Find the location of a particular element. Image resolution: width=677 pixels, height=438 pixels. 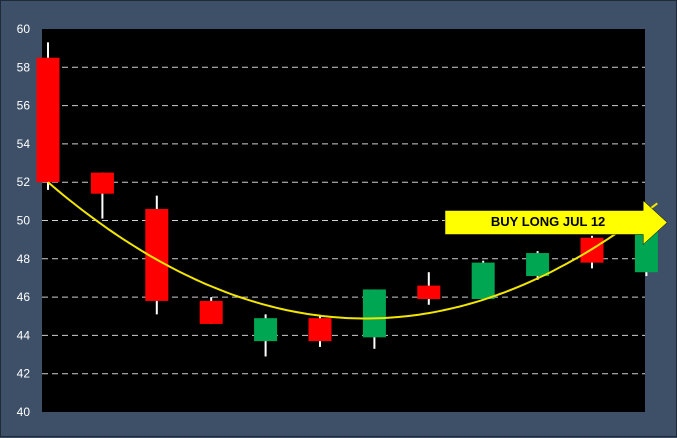

y-tick-label: 54 is located at coordinates (24, 144).